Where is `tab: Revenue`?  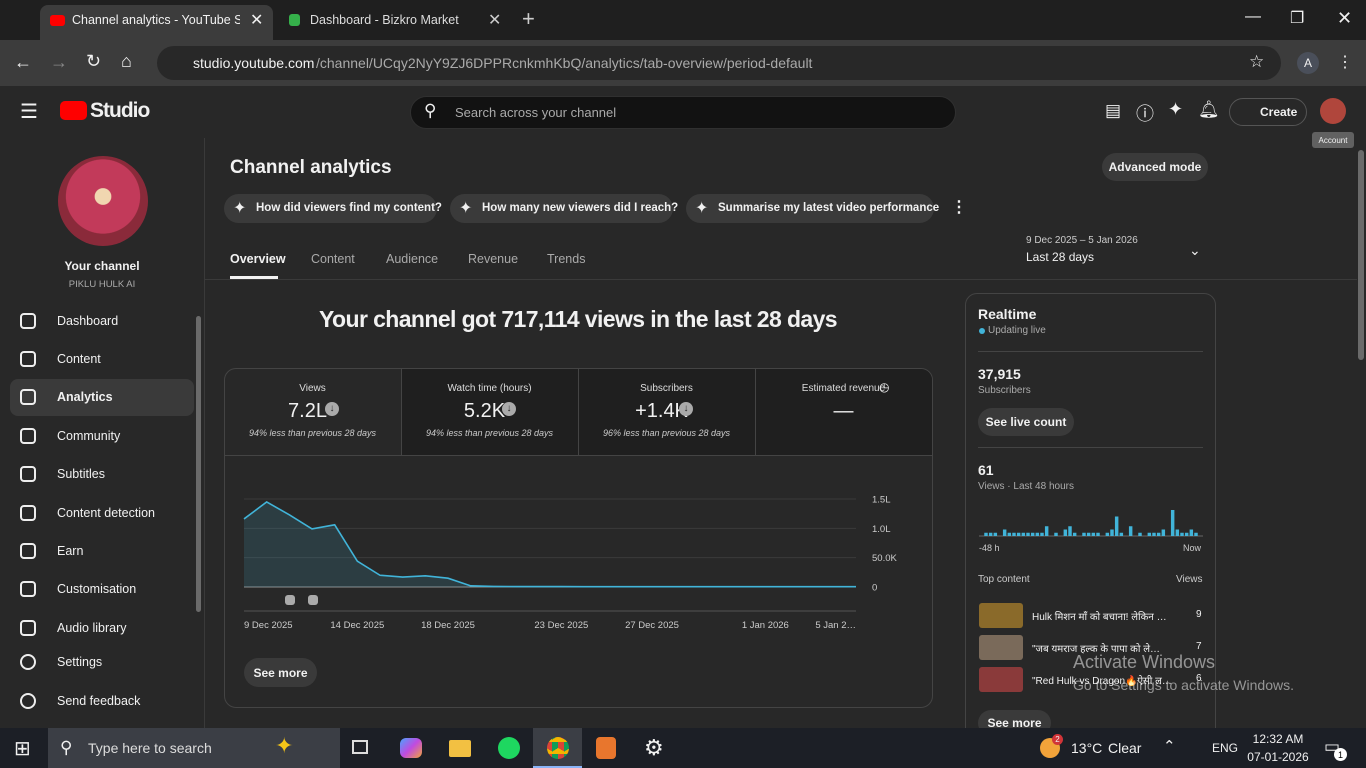 tab: Revenue is located at coordinates (493, 259).